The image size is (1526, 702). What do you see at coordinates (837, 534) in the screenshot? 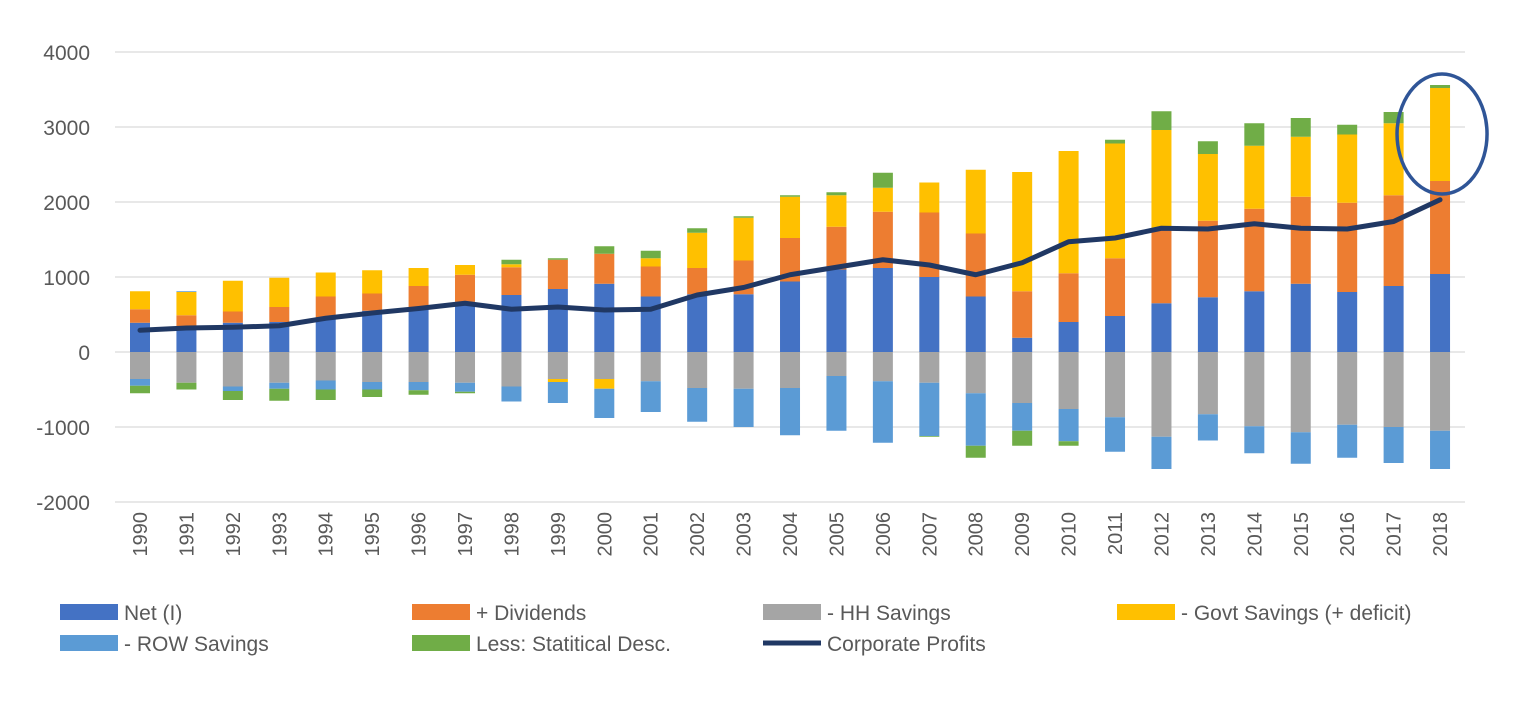
I see `x-tick-label: 2005` at bounding box center [837, 534].